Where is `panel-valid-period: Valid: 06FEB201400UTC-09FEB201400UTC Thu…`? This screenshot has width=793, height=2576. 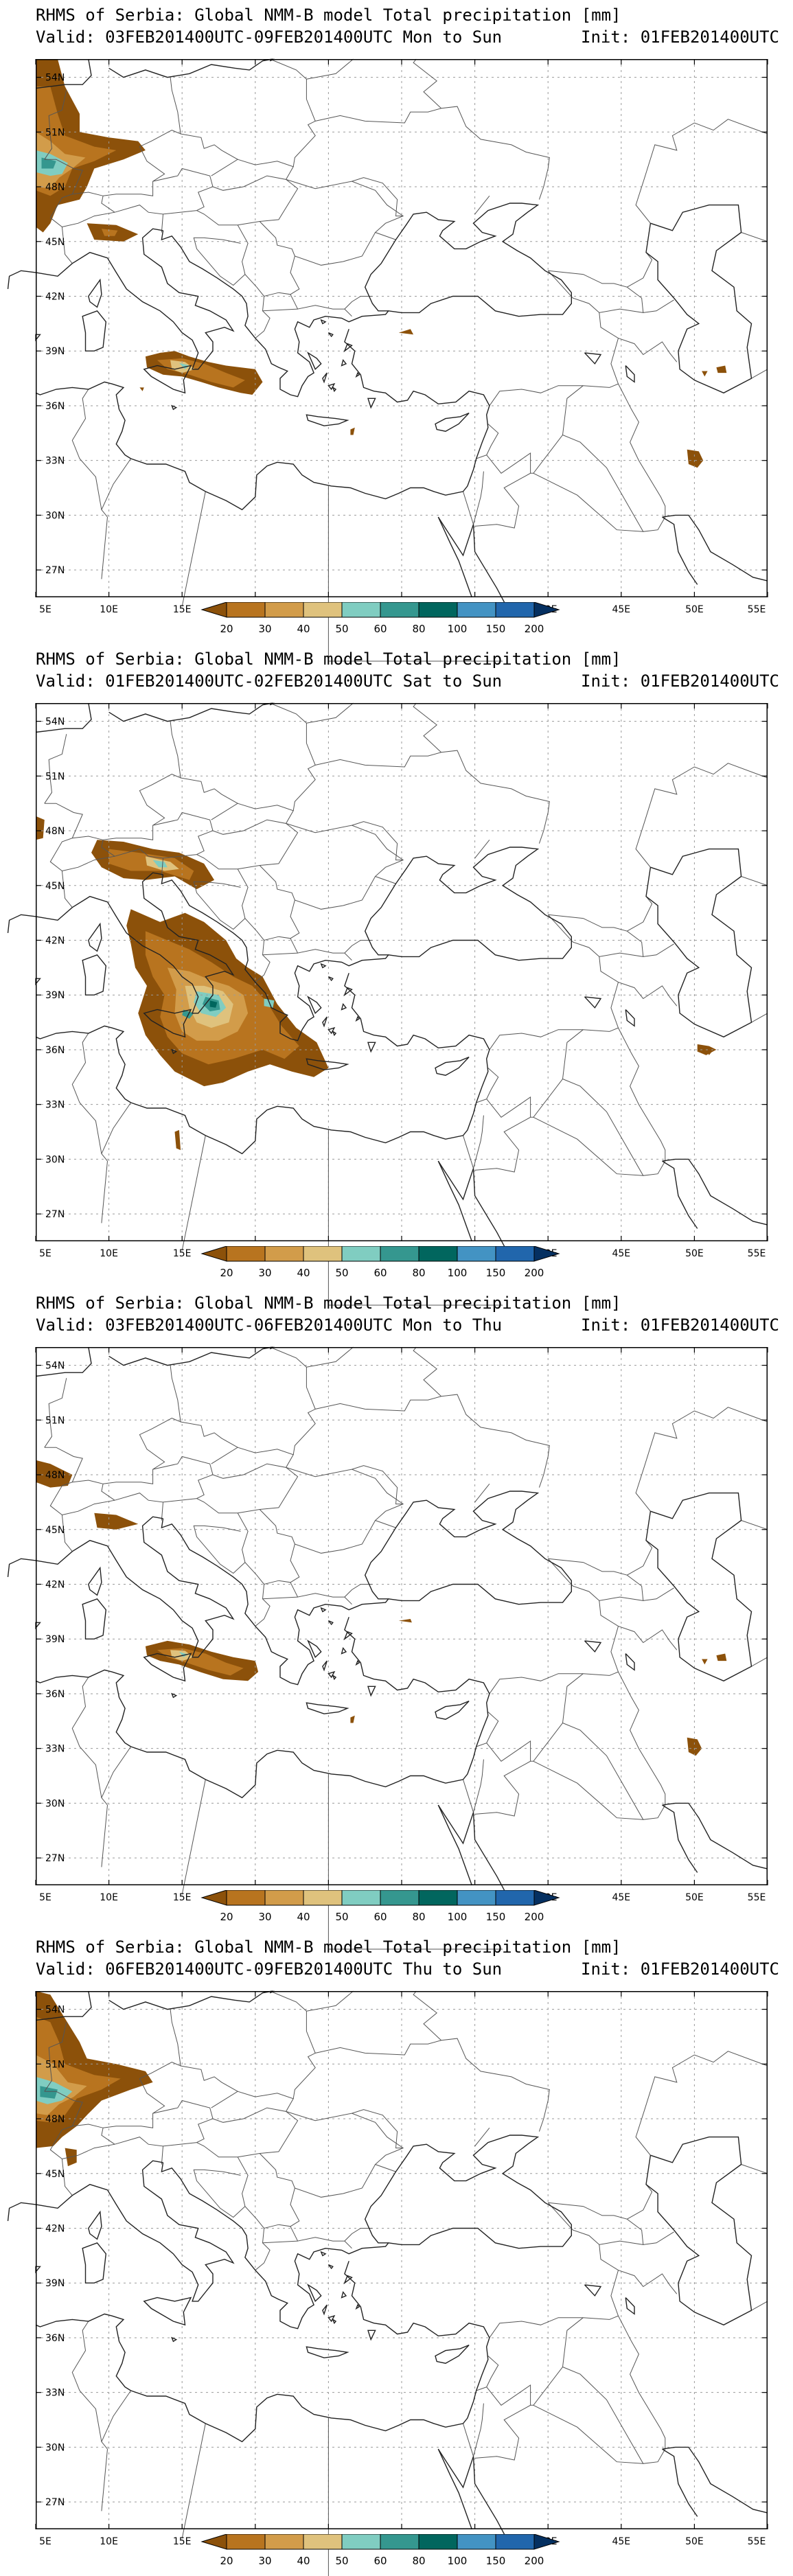
panel-valid-period: Valid: 06FEB201400UTC-09FEB201400UTC Thu… is located at coordinates (269, 1969).